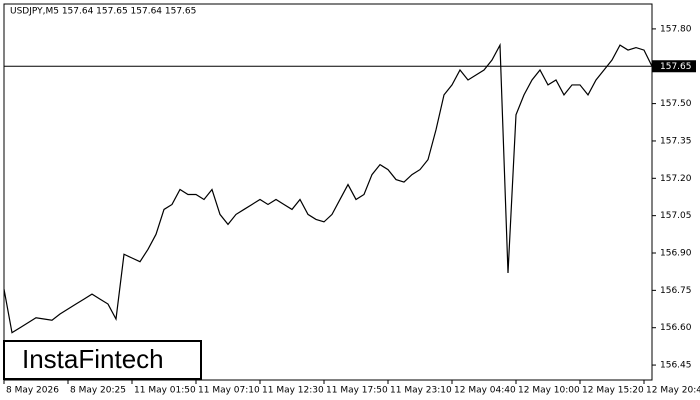  What do you see at coordinates (293, 391) in the screenshot?
I see `x-tick-label: 11 May 12:30` at bounding box center [293, 391].